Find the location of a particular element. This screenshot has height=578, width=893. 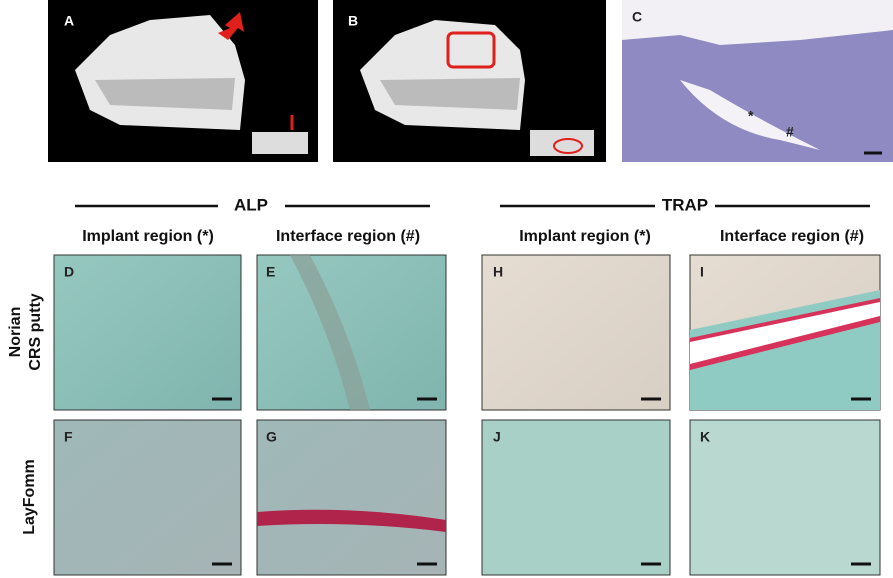

row-label-line: LayFomm is located at coordinates (29, 497).